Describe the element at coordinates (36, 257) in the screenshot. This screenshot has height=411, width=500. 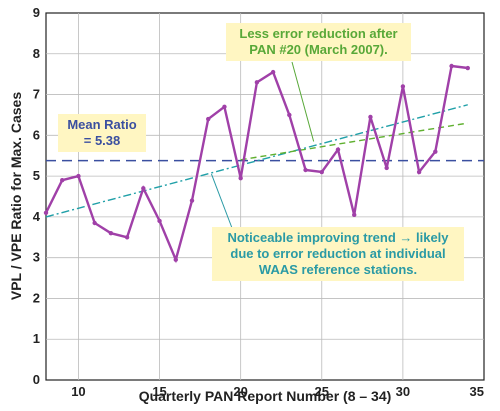
I see `y-tick-label-3: 3` at that location.